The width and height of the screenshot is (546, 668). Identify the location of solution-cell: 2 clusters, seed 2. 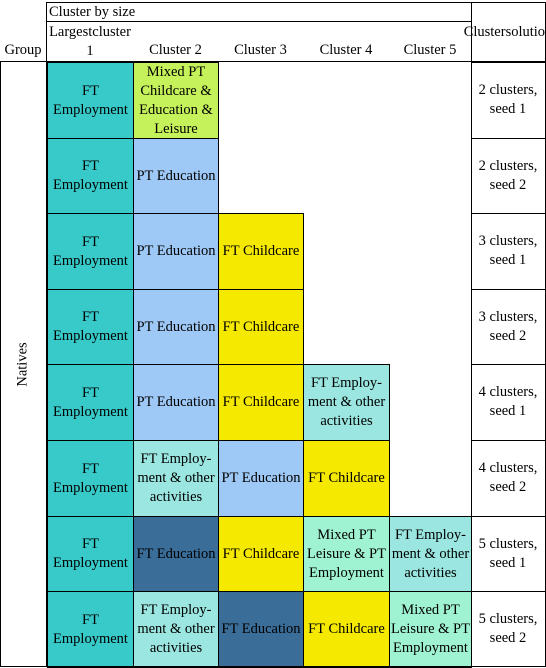
(508, 175).